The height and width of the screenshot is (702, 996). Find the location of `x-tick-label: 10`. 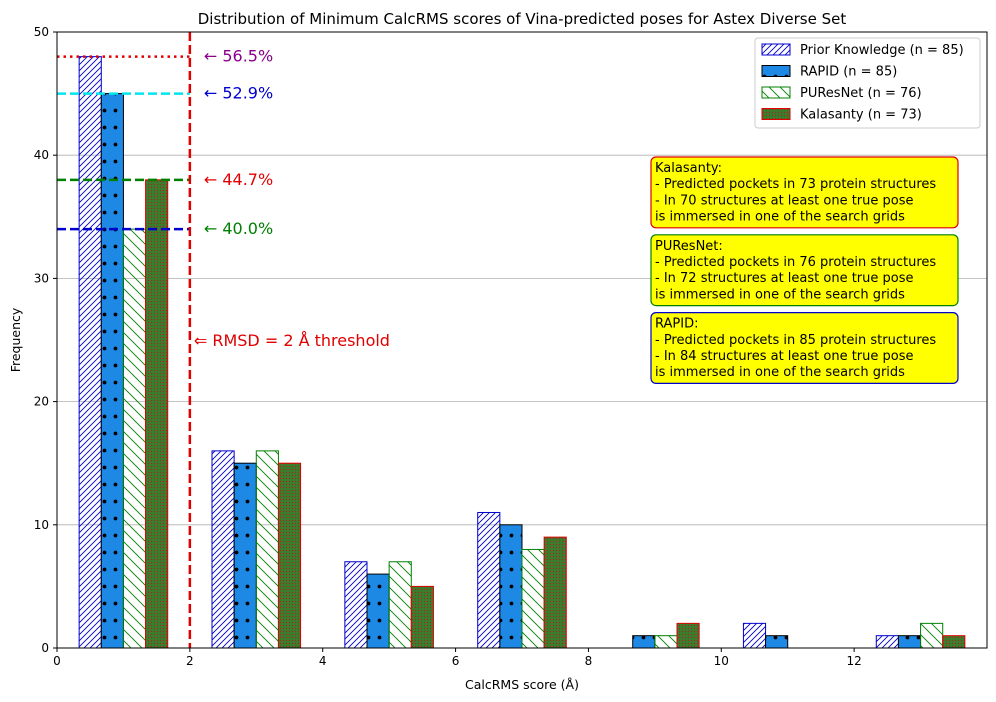

x-tick-label: 10 is located at coordinates (721, 661).